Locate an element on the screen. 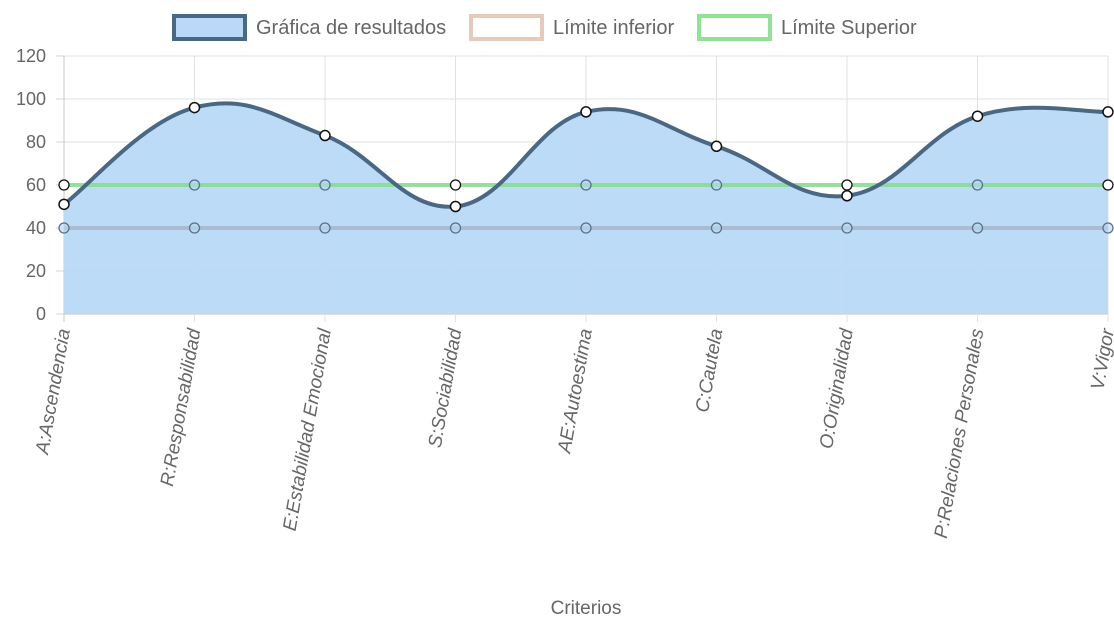  y-axis: 0 20 40 60 80 100 120 is located at coordinates (31, 185).